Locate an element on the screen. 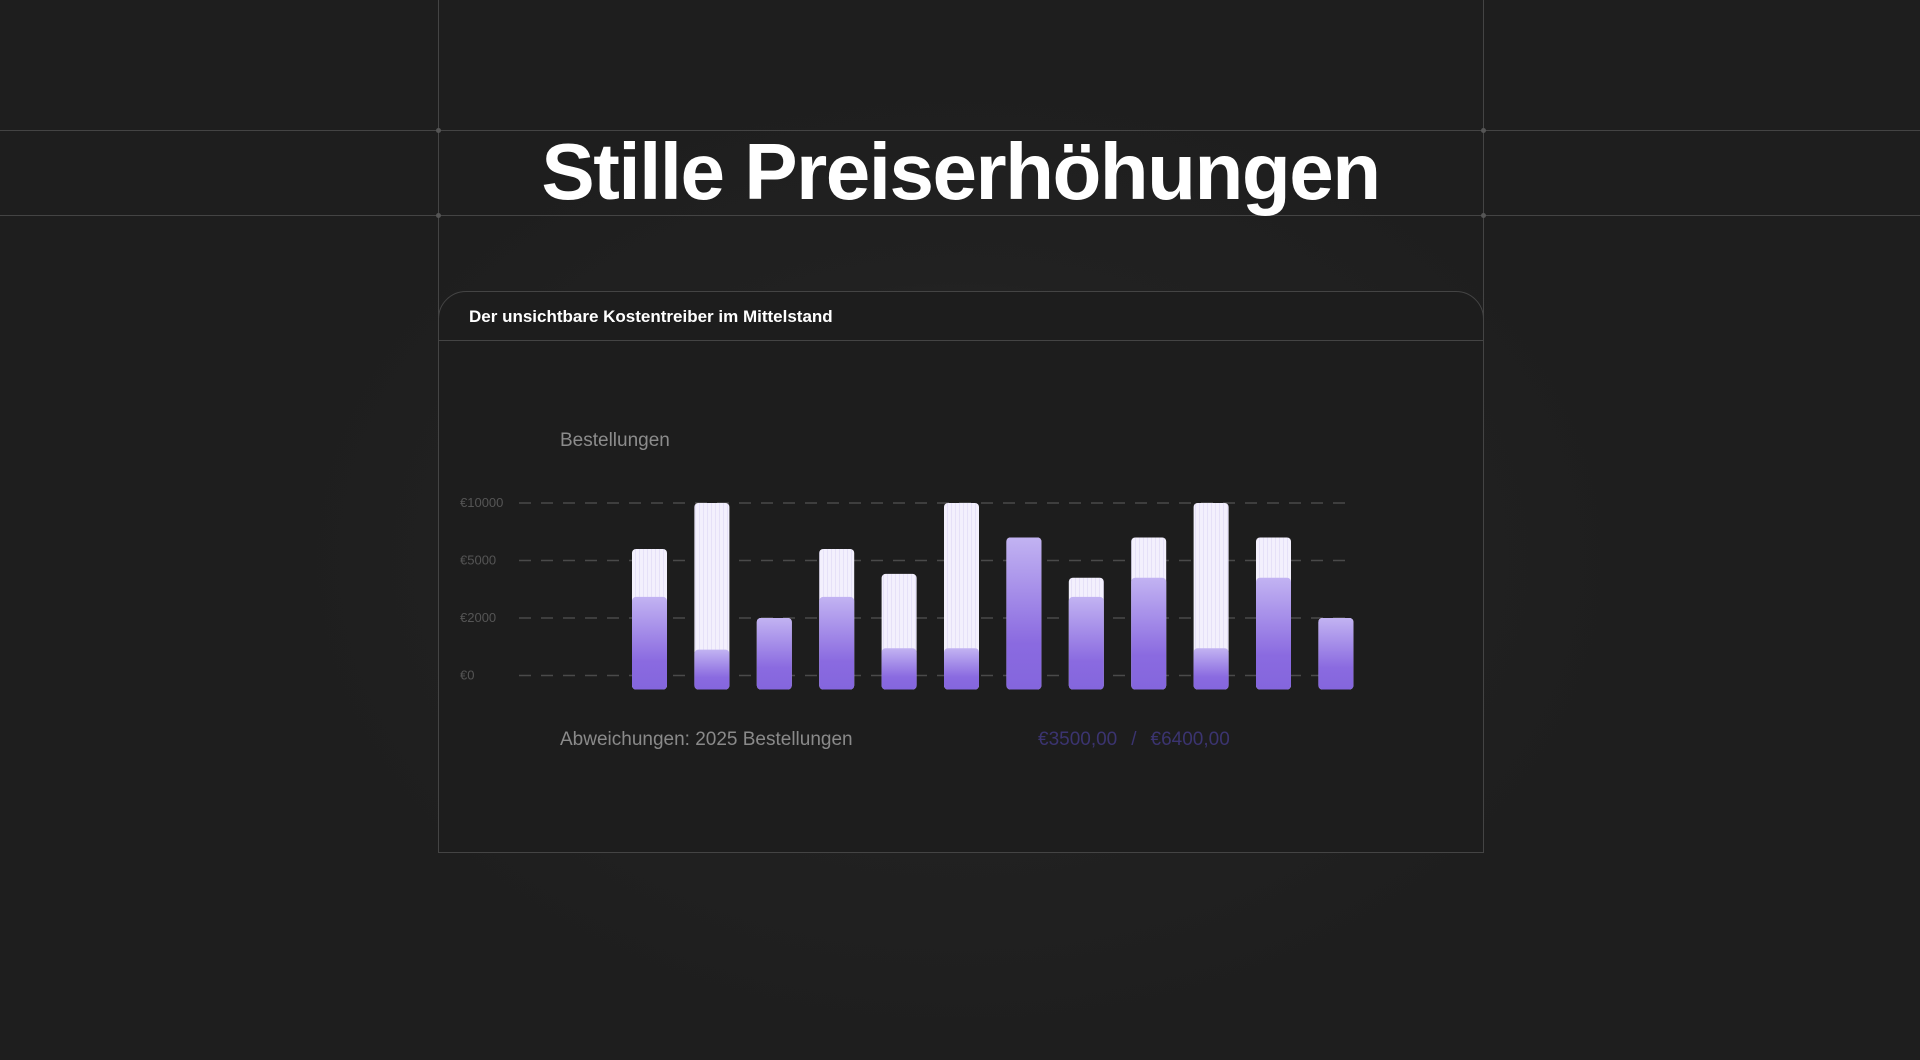 The image size is (1920, 1060). y-tick-label: €0 is located at coordinates (467, 675).